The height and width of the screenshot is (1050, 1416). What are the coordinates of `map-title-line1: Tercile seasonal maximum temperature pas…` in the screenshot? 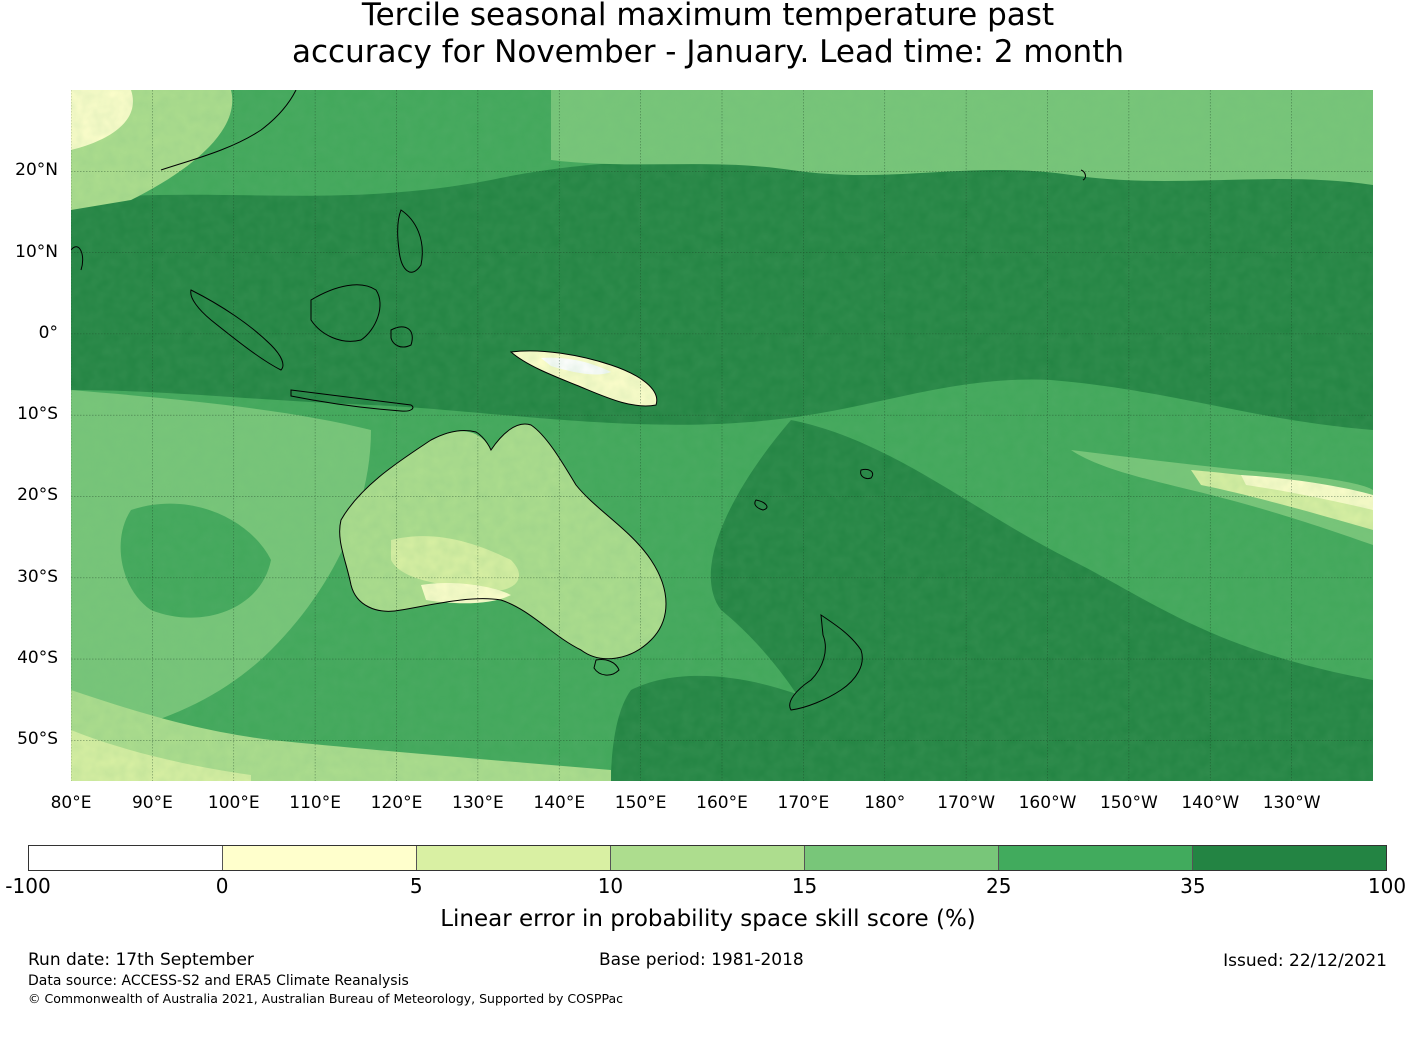 It's located at (708, 16).